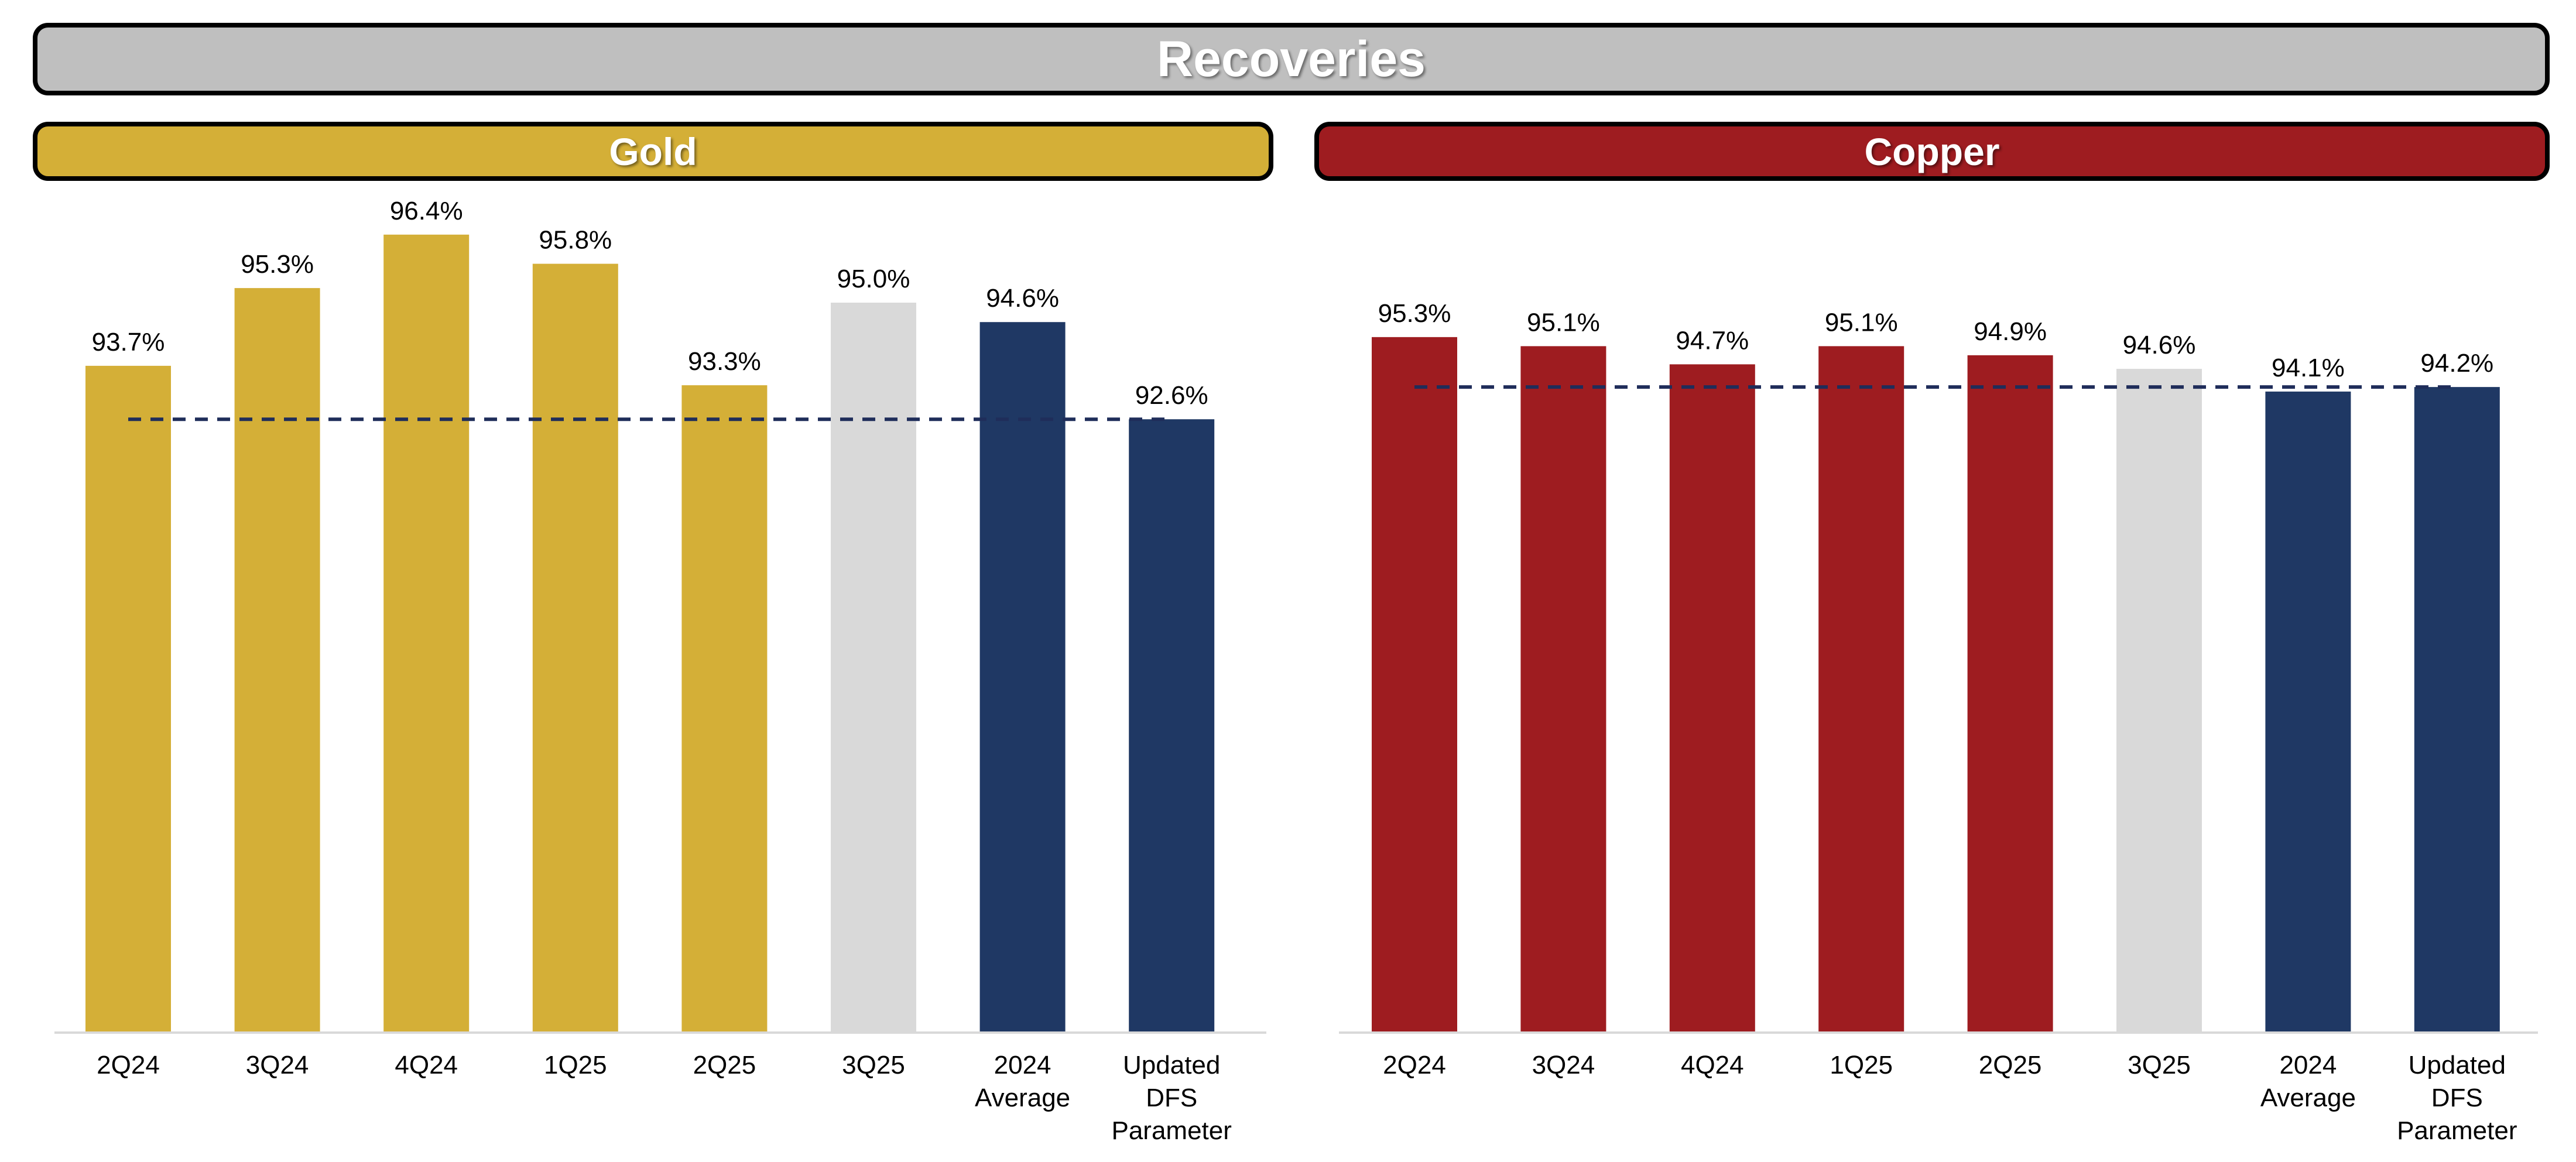 This screenshot has height=1162, width=2576. What do you see at coordinates (2010, 1065) in the screenshot?
I see `copper-category-label: 2Q25` at bounding box center [2010, 1065].